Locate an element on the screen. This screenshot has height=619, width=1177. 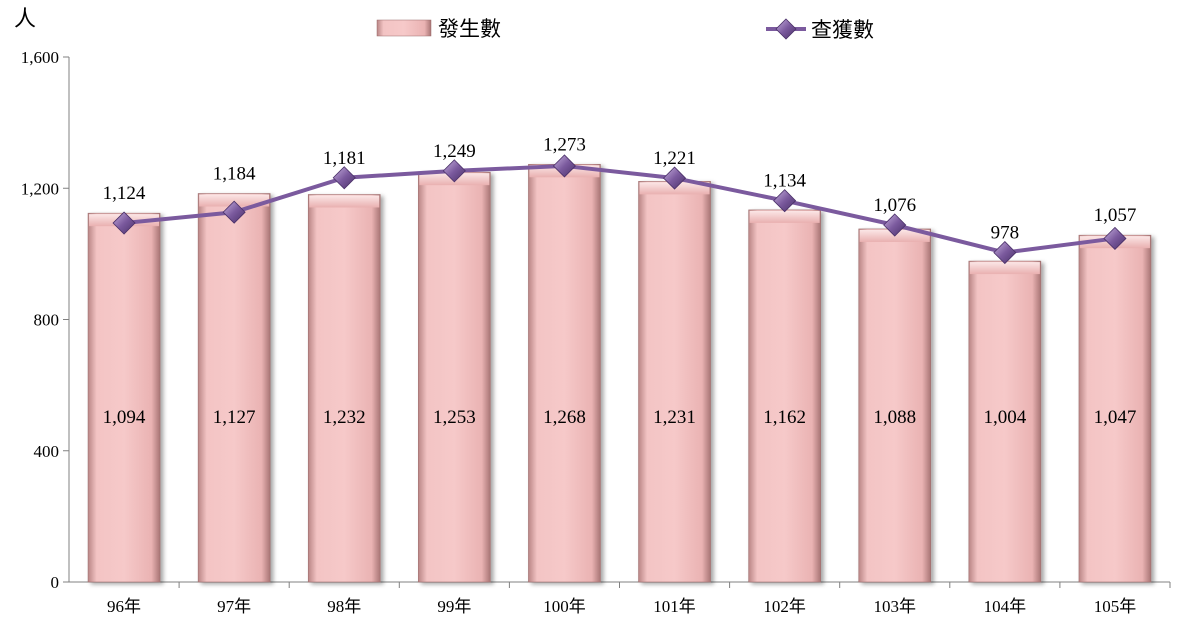
y-axis-unit: 人 is located at coordinates (25, 19).